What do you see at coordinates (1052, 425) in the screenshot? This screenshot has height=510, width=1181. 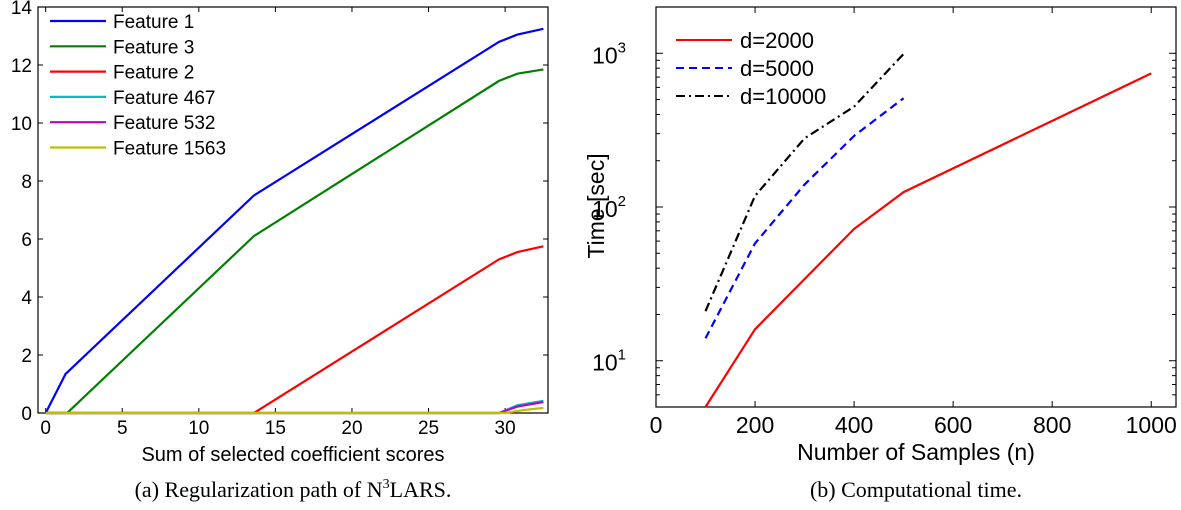 I see `panel-b-x-tick-label: 800` at bounding box center [1052, 425].